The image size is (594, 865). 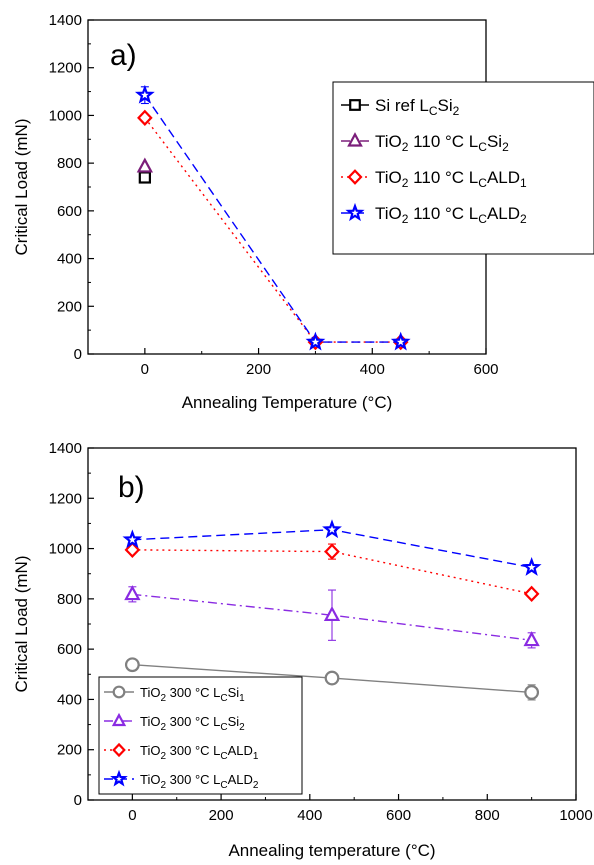 What do you see at coordinates (487, 815) in the screenshot?
I see `x-tick-label: 800` at bounding box center [487, 815].